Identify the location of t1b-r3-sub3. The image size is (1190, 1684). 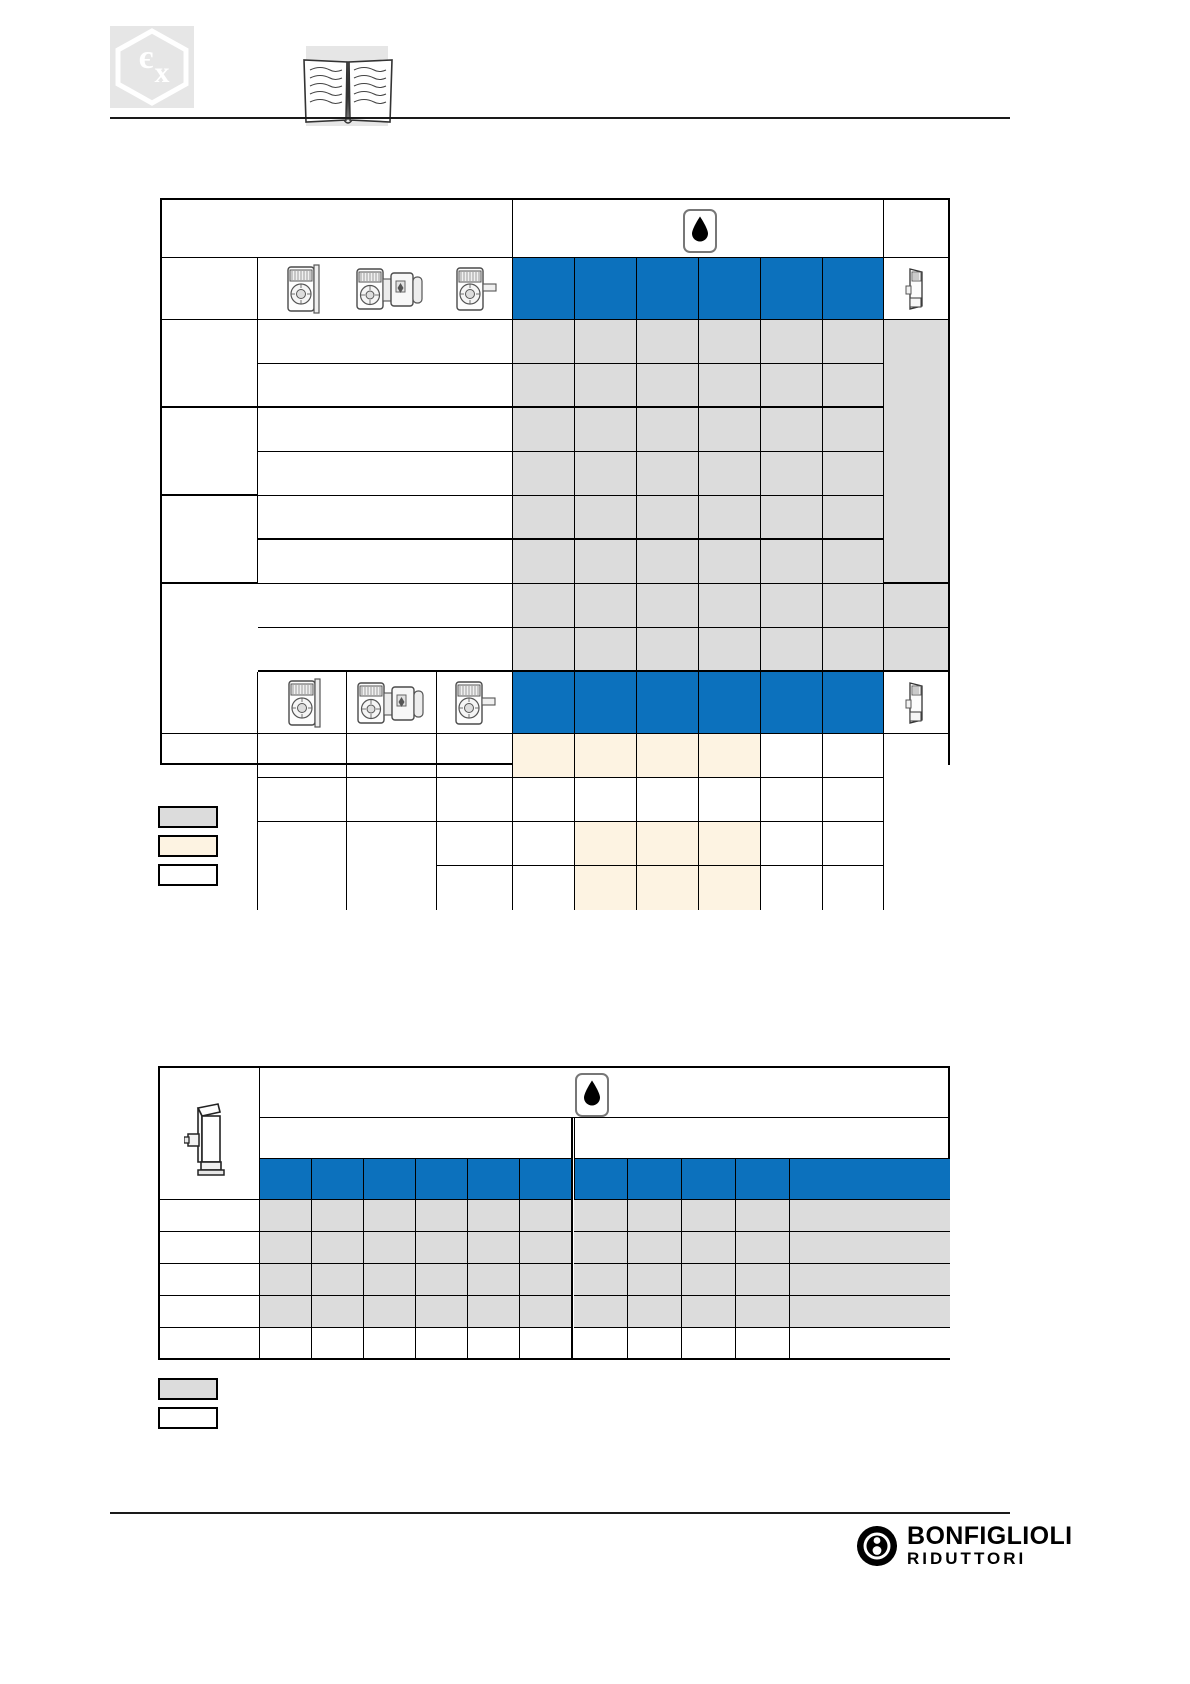
(475, 844).